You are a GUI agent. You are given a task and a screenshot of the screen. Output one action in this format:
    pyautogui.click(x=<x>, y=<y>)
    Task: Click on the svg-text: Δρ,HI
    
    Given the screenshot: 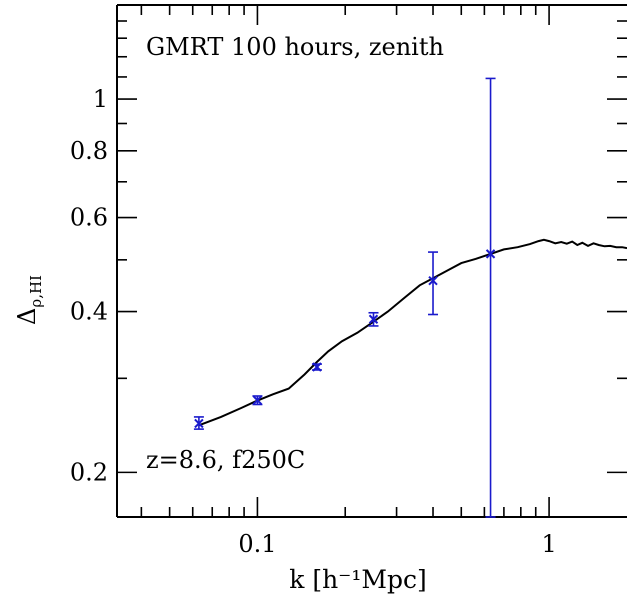 What is the action you would take?
    pyautogui.click(x=29, y=300)
    